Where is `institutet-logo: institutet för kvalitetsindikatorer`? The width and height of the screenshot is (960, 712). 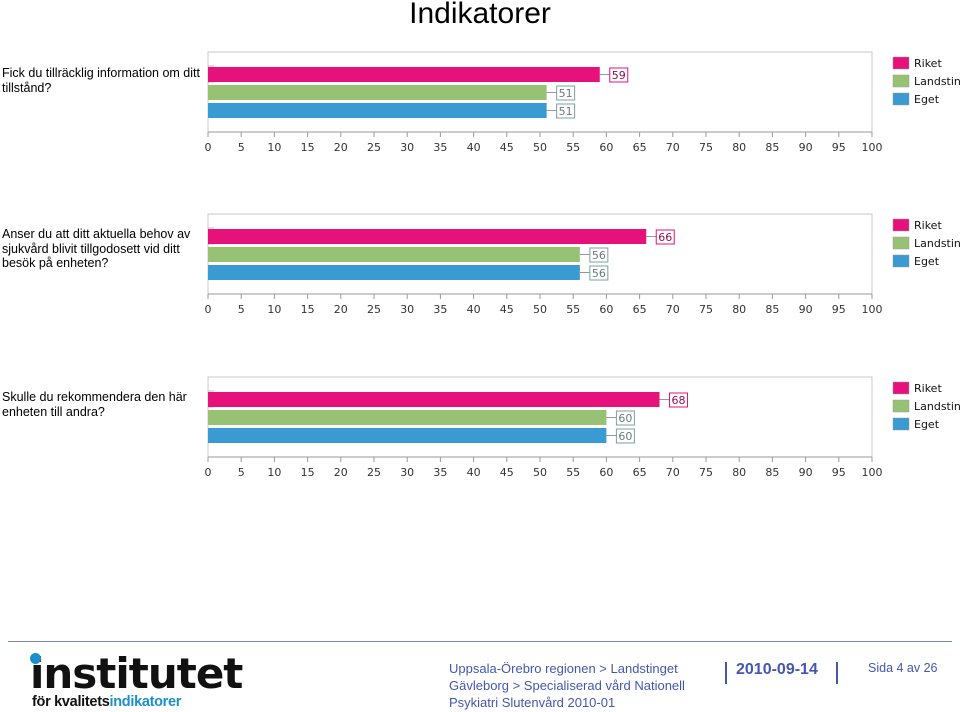
institutet-logo: institutet för kvalitetsindikatorer is located at coordinates (136, 682).